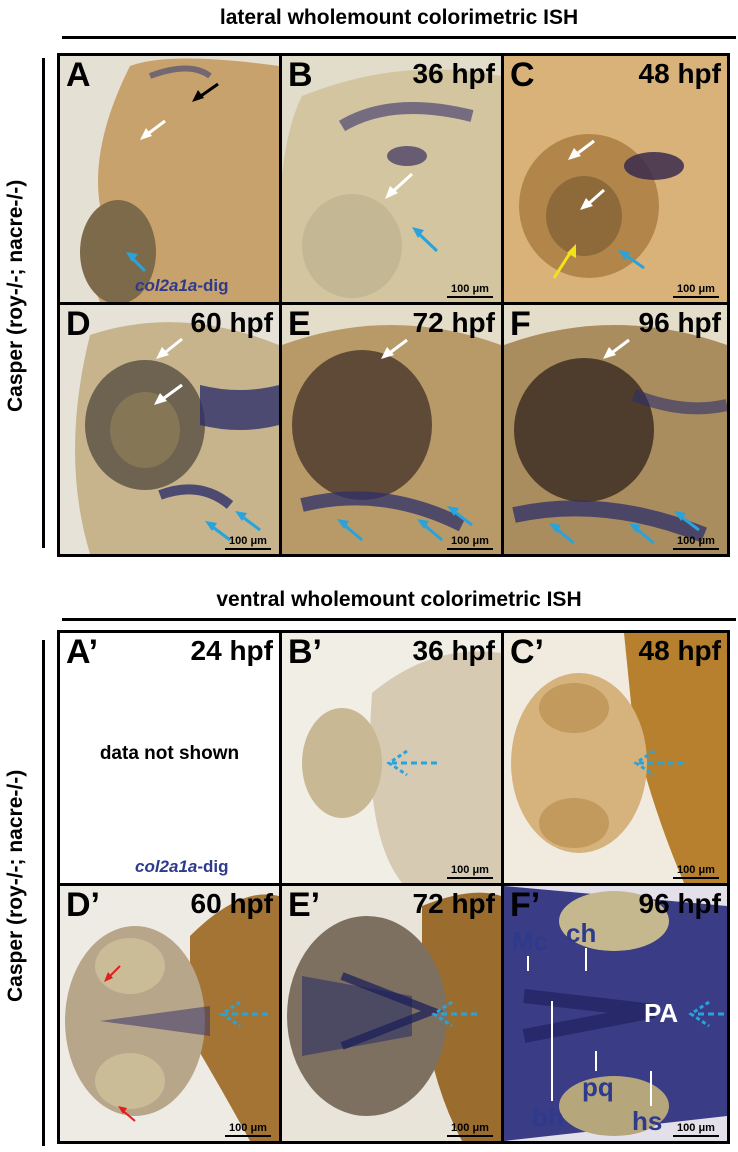 This screenshot has width=738, height=1152. Describe the element at coordinates (82, 652) in the screenshot. I see `panel-a-prime-label: A’` at that location.